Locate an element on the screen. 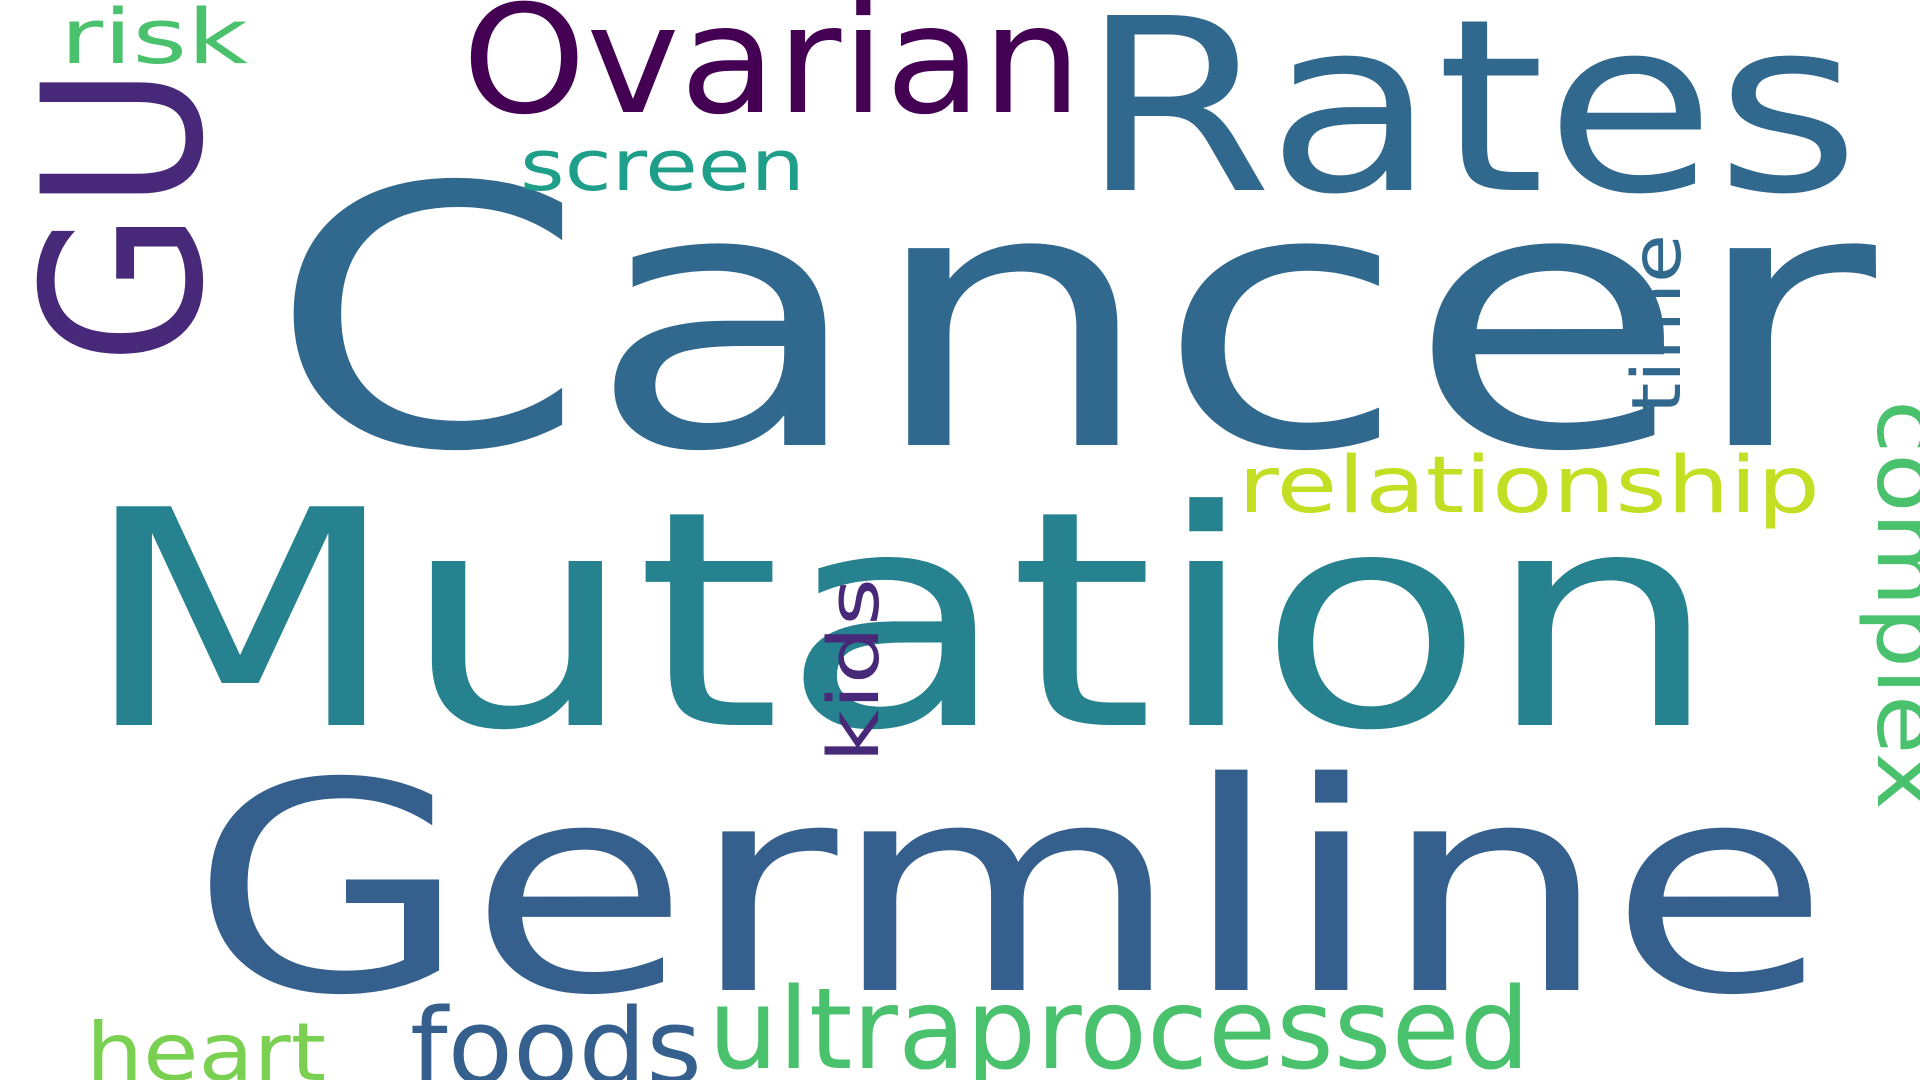 Image resolution: width=1920 pixels, height=1080 pixels. word-relationship: relationship is located at coordinates (1529, 486).